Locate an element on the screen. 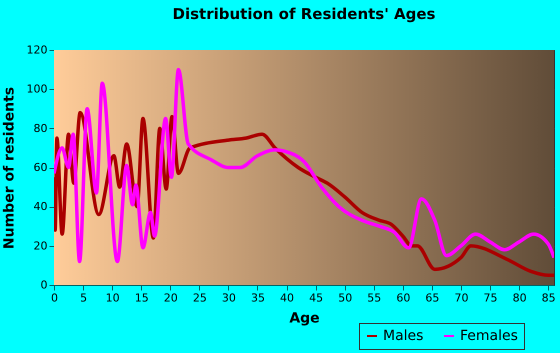 The height and width of the screenshot is (353, 560). x-tick-label: 25 is located at coordinates (199, 298).